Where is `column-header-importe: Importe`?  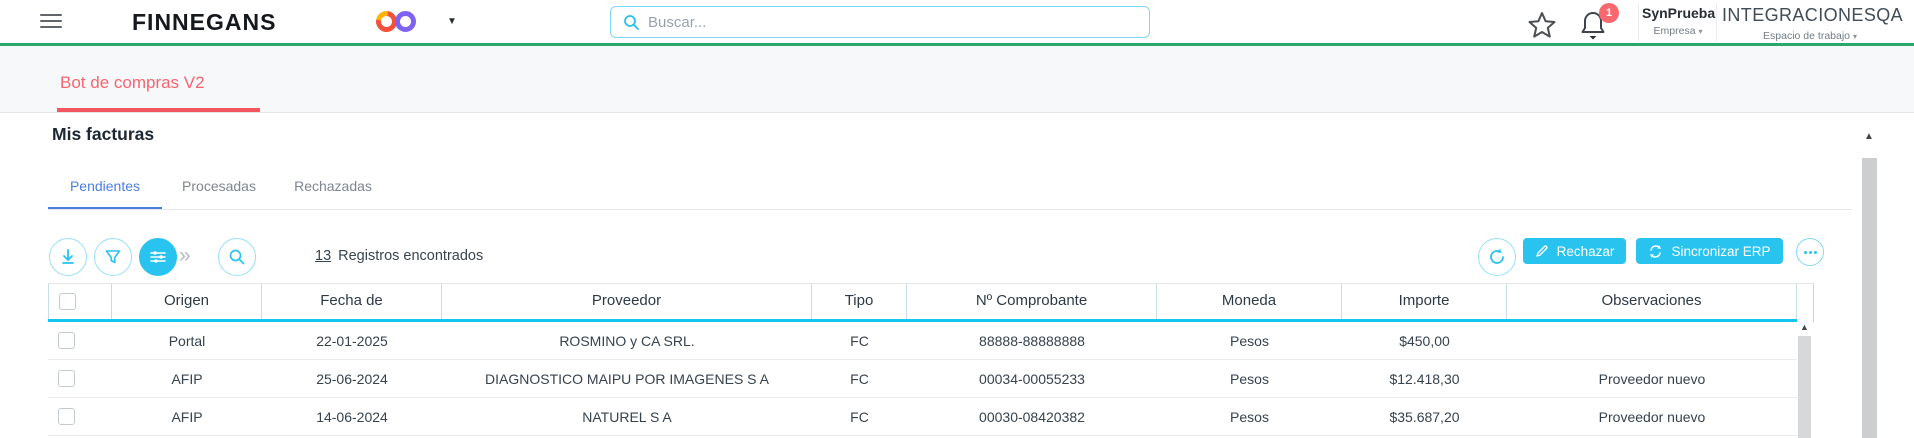
column-header-importe: Importe is located at coordinates (1424, 301).